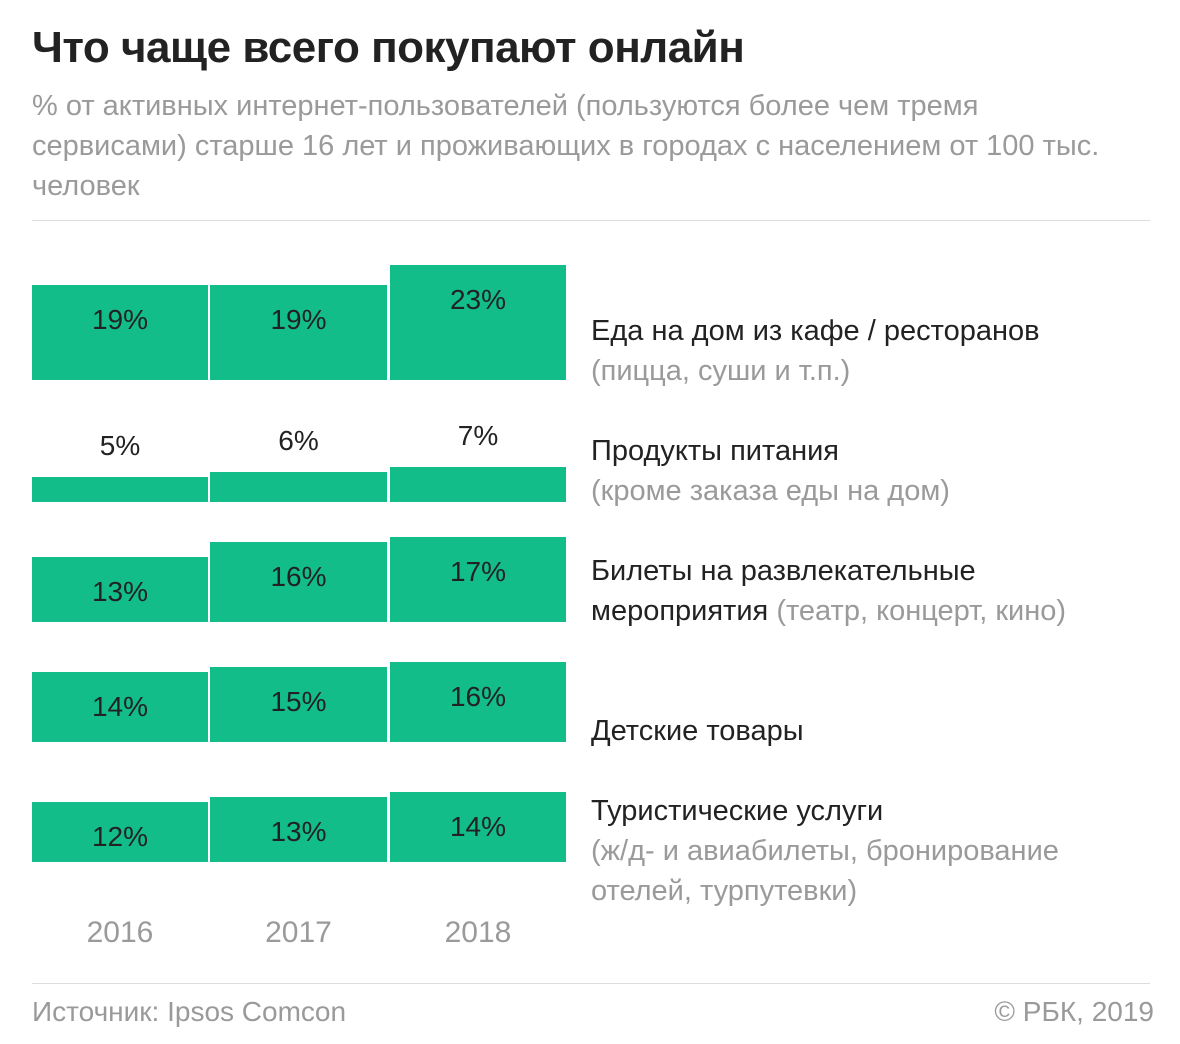 This screenshot has width=1180, height=1044. I want to click on bar-value-label: 5%, so click(120, 445).